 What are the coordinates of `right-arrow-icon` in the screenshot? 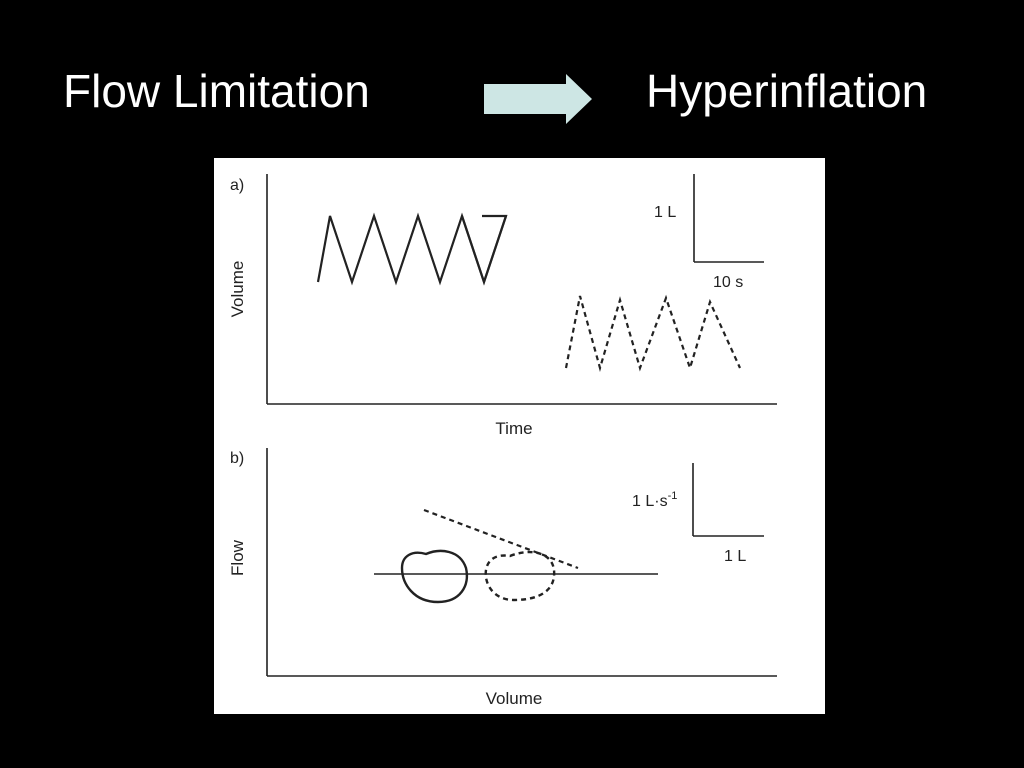 It's located at (538, 99).